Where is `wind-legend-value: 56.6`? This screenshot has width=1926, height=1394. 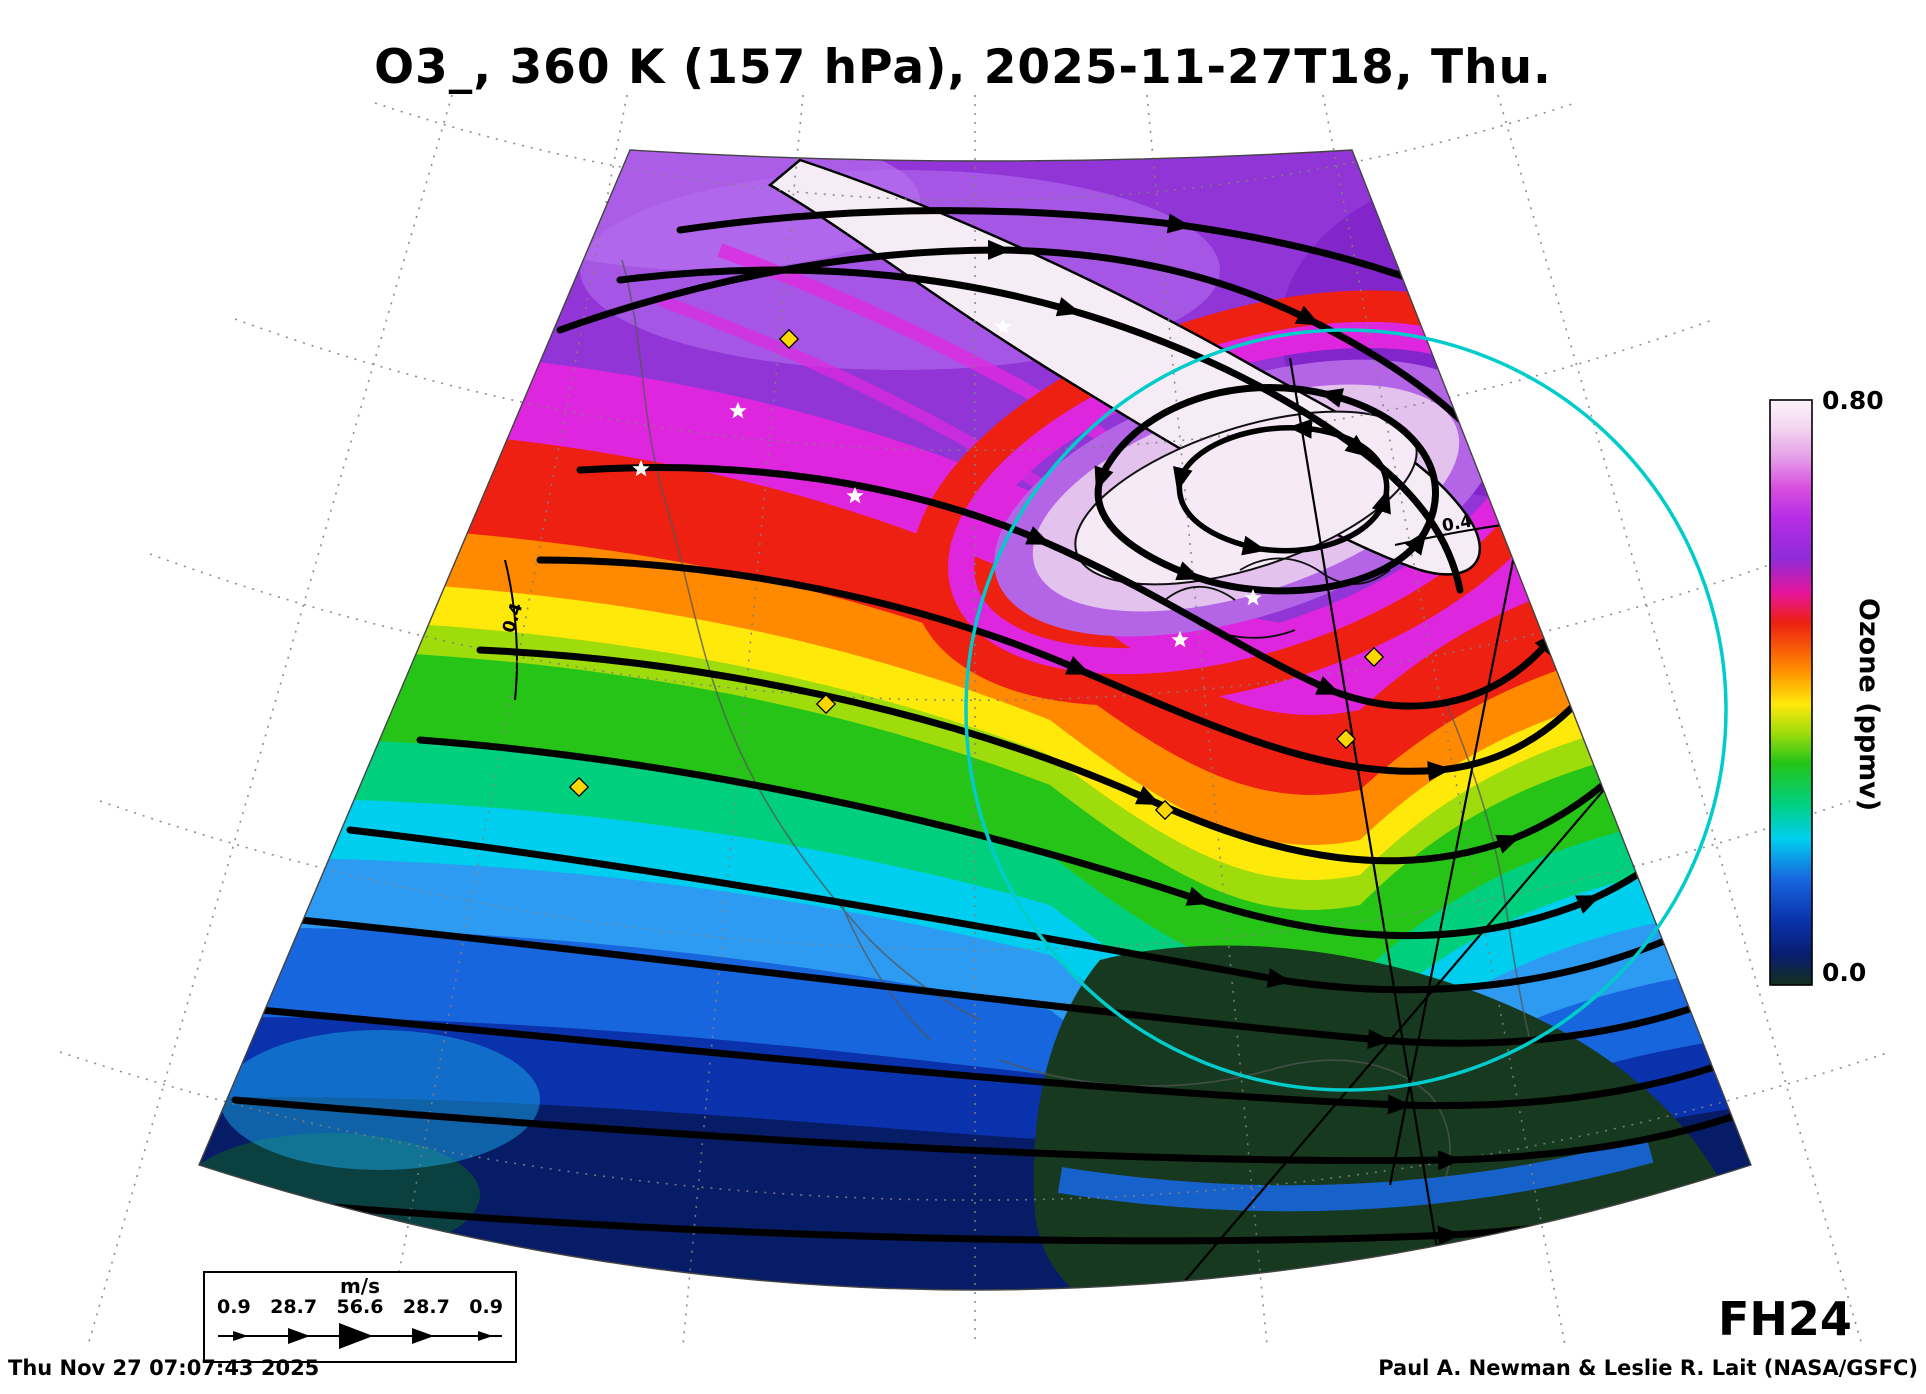
wind-legend-value: 56.6 is located at coordinates (360, 1307).